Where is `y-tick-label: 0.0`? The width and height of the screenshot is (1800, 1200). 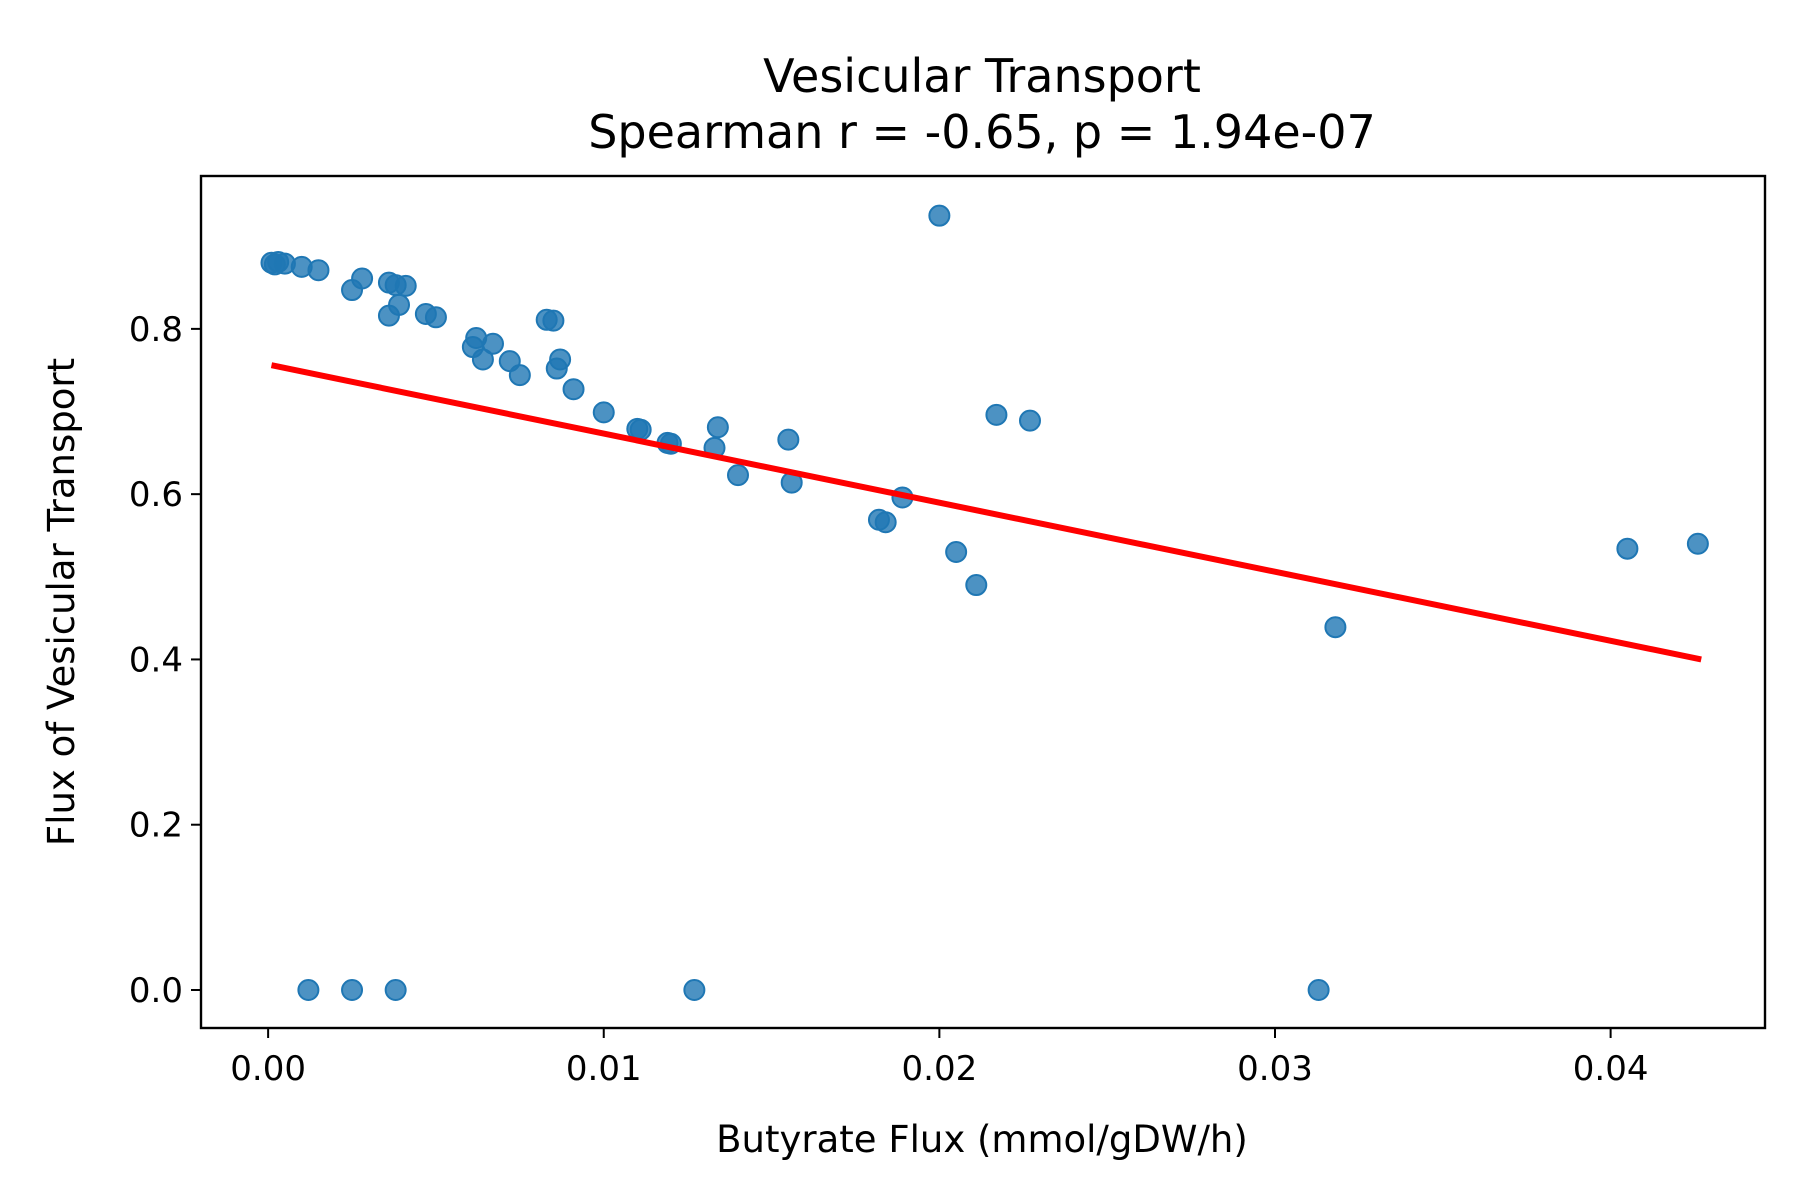 y-tick-label: 0.0 is located at coordinates (156, 991).